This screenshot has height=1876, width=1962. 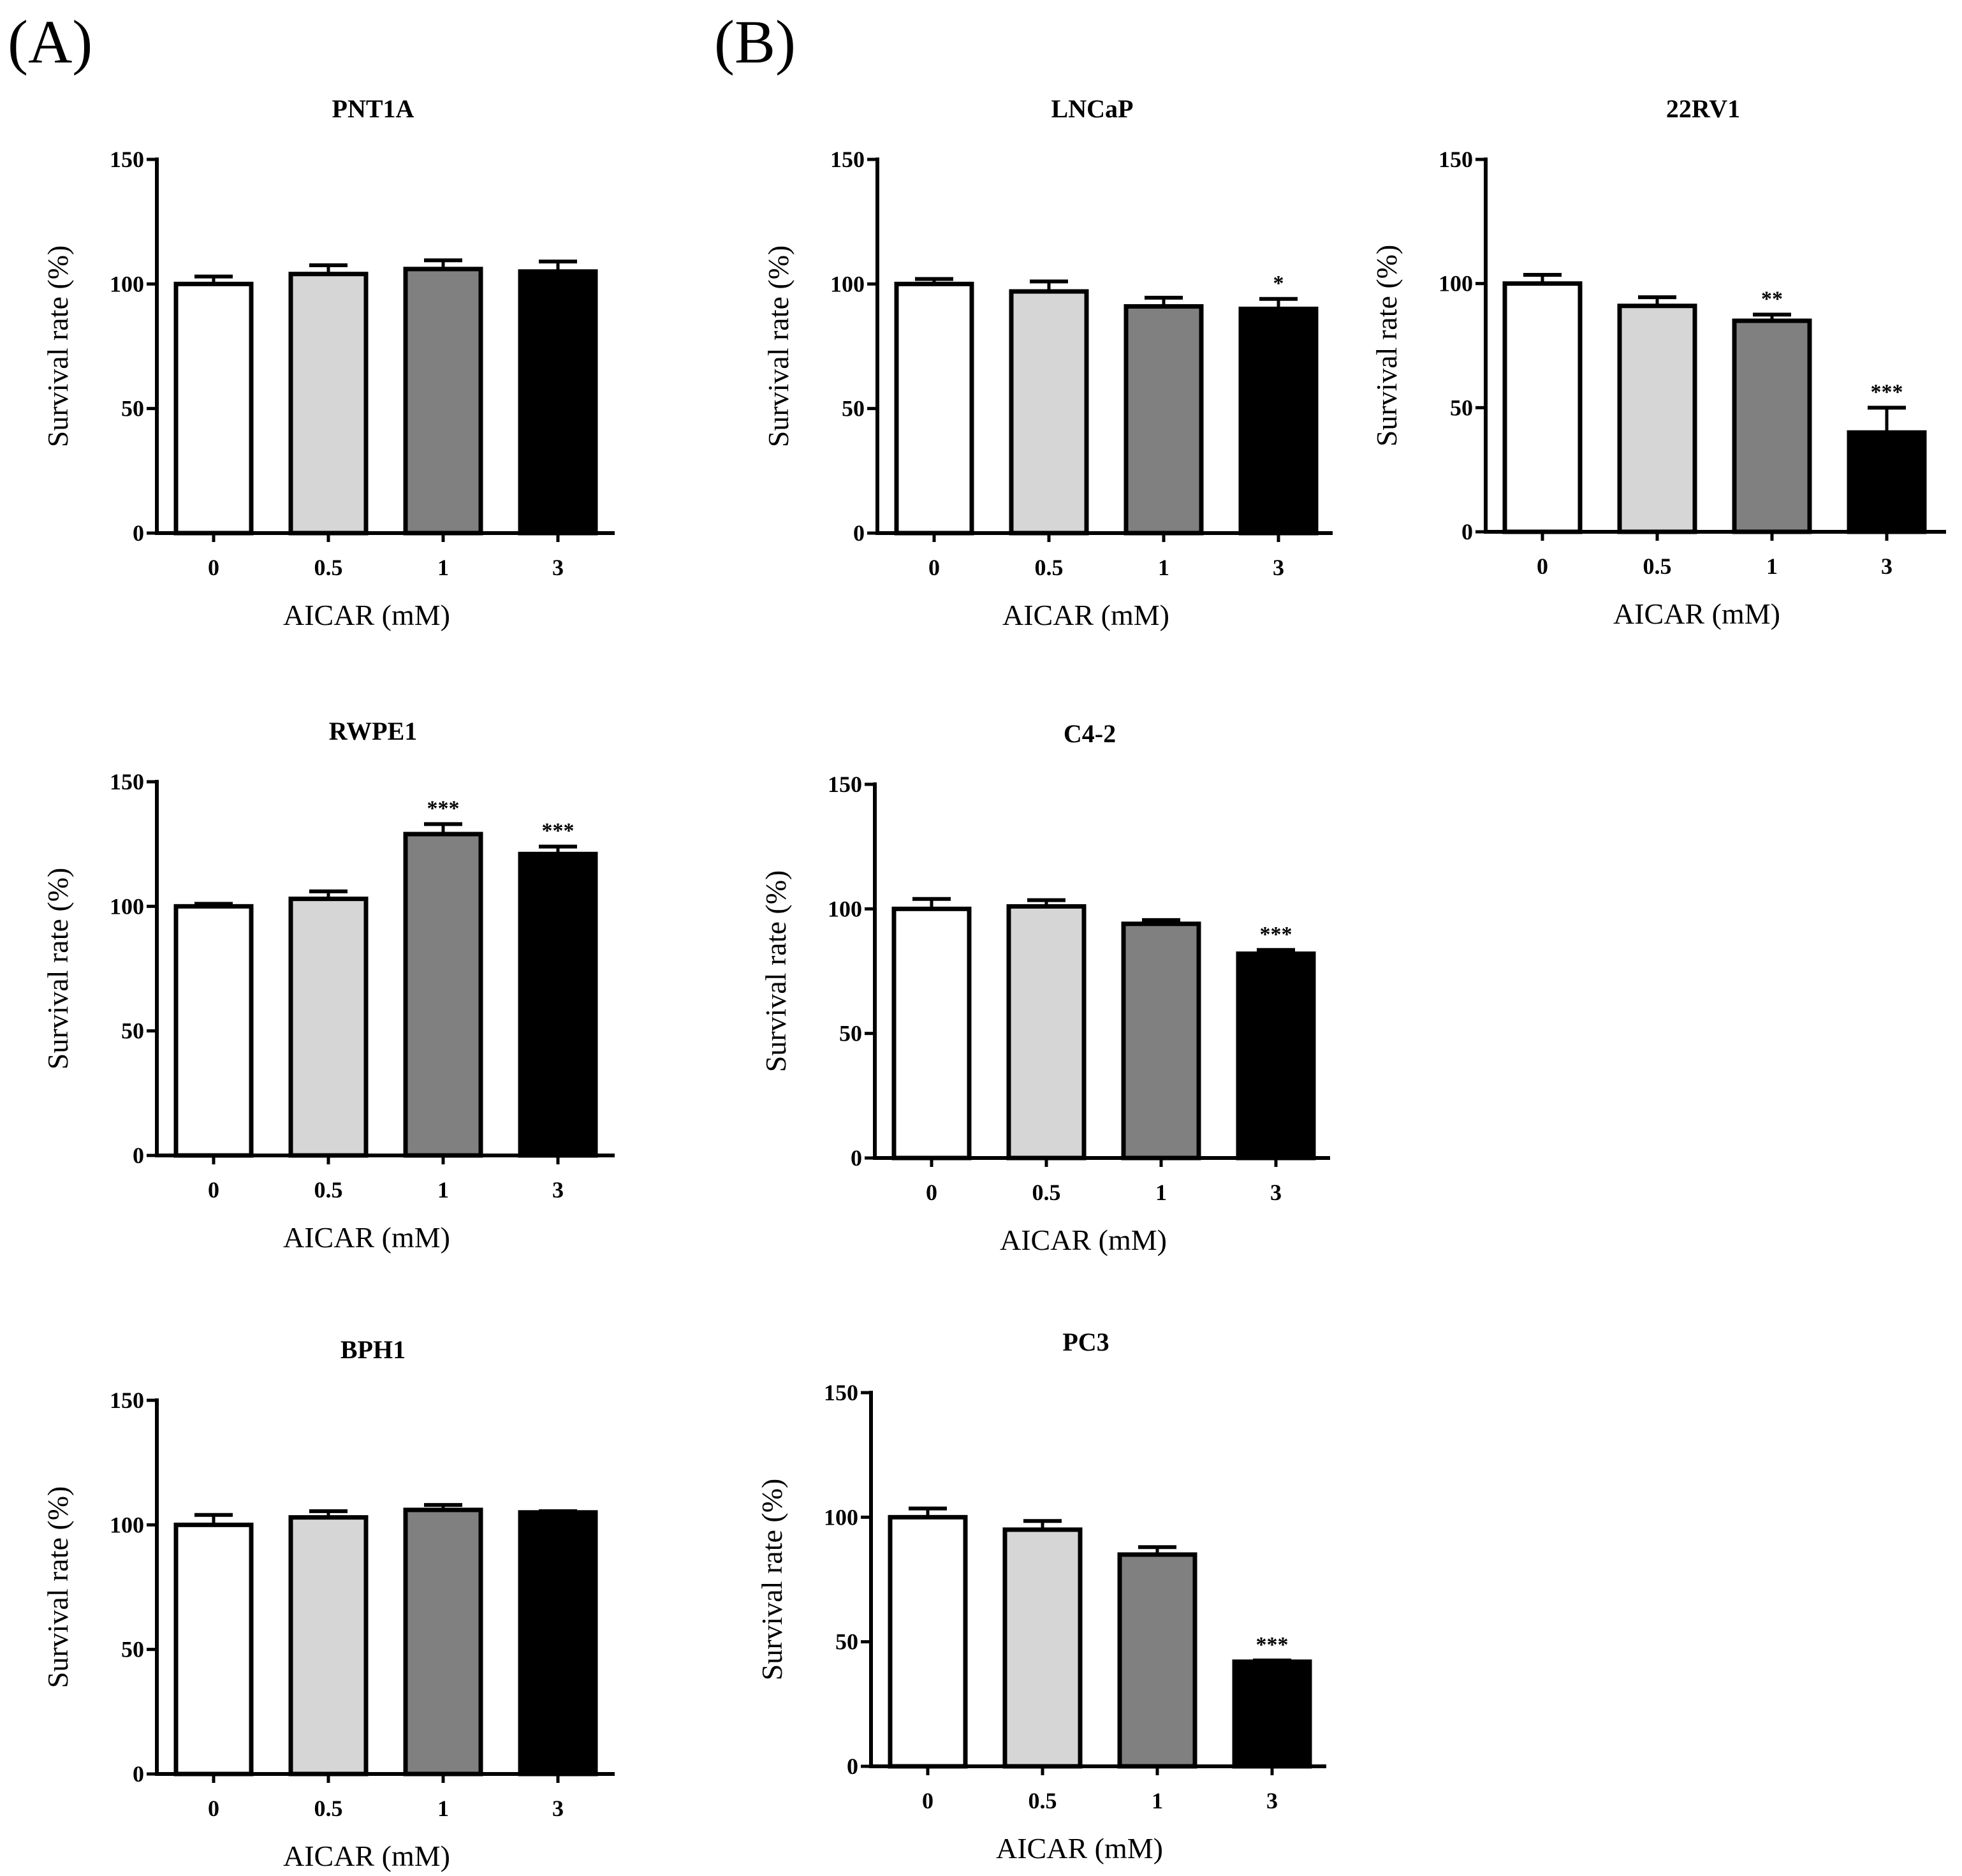 I want to click on chart-title: C4-2, so click(x=1090, y=733).